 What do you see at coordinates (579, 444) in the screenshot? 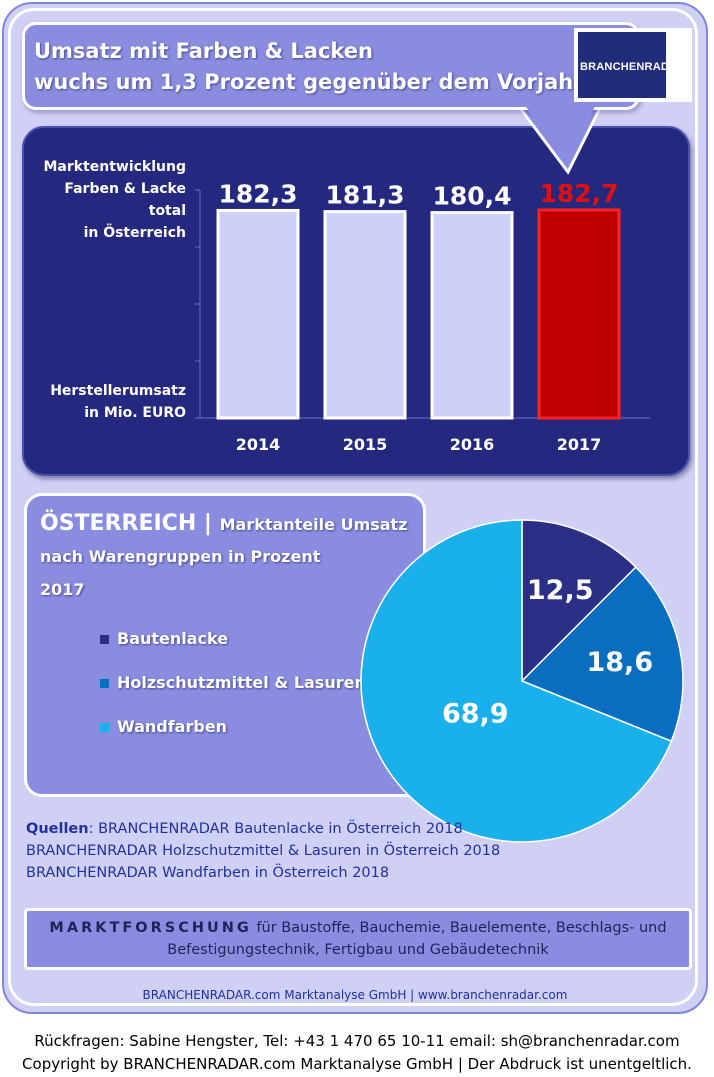
I see `bar-category-label: 2017` at bounding box center [579, 444].